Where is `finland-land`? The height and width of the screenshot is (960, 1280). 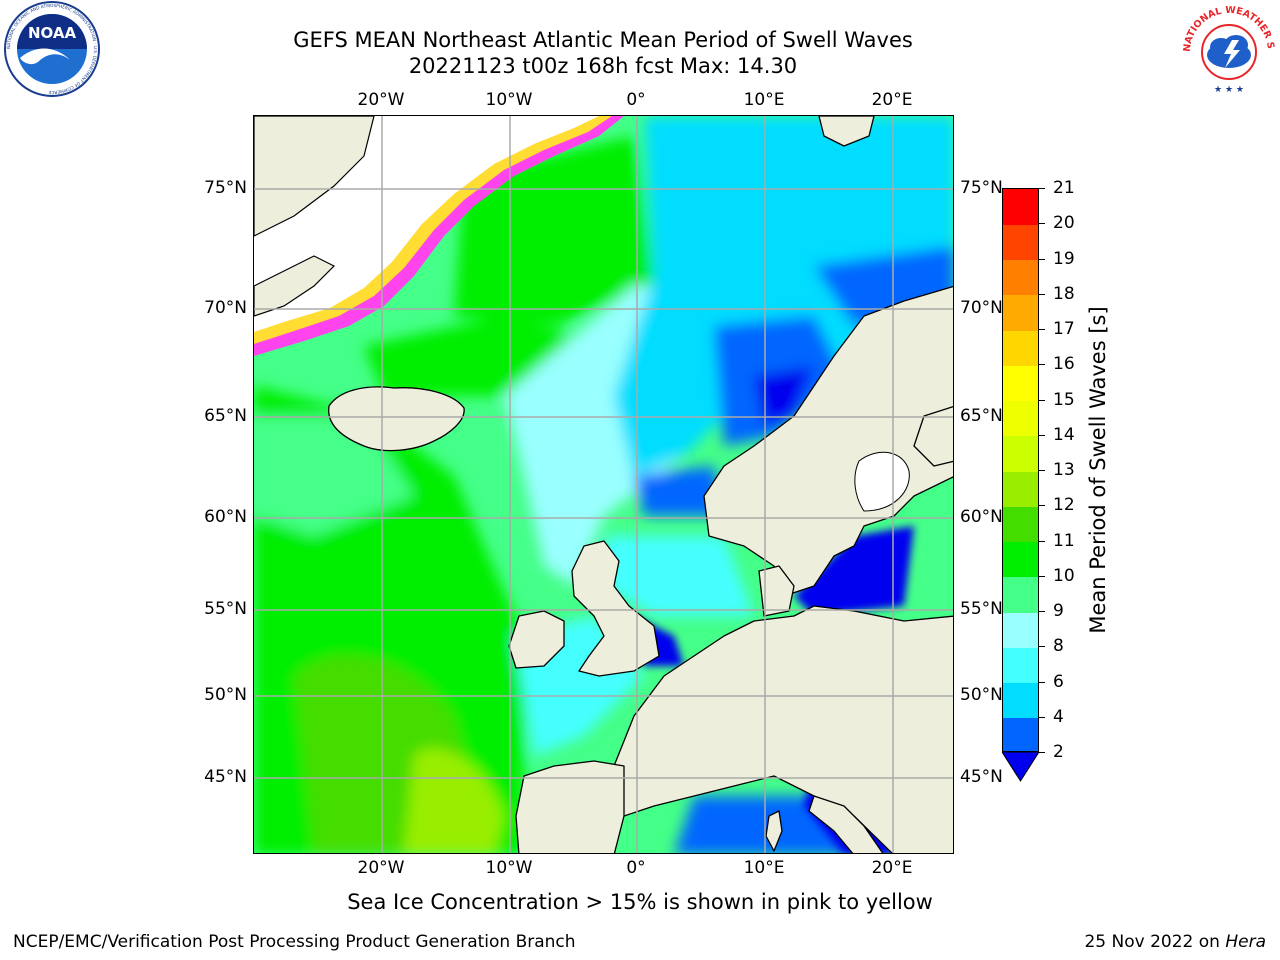 finland-land is located at coordinates (933, 436).